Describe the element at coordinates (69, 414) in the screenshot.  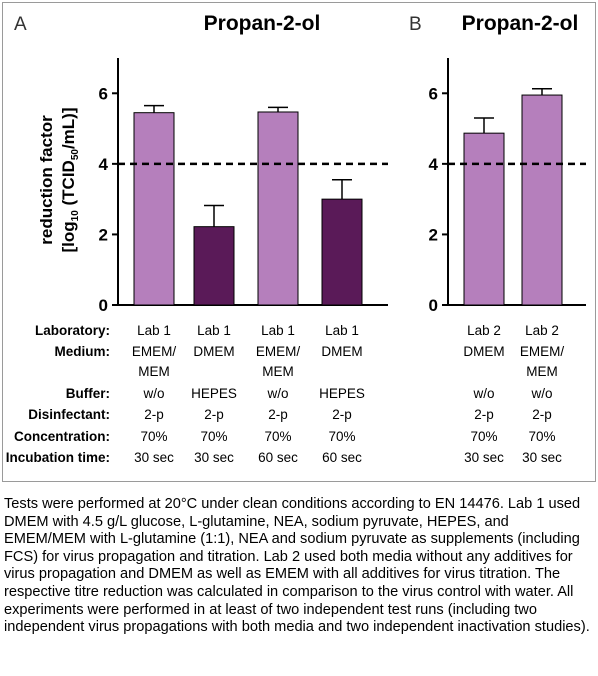
I see `table-row-header: Disinfectant:` at that location.